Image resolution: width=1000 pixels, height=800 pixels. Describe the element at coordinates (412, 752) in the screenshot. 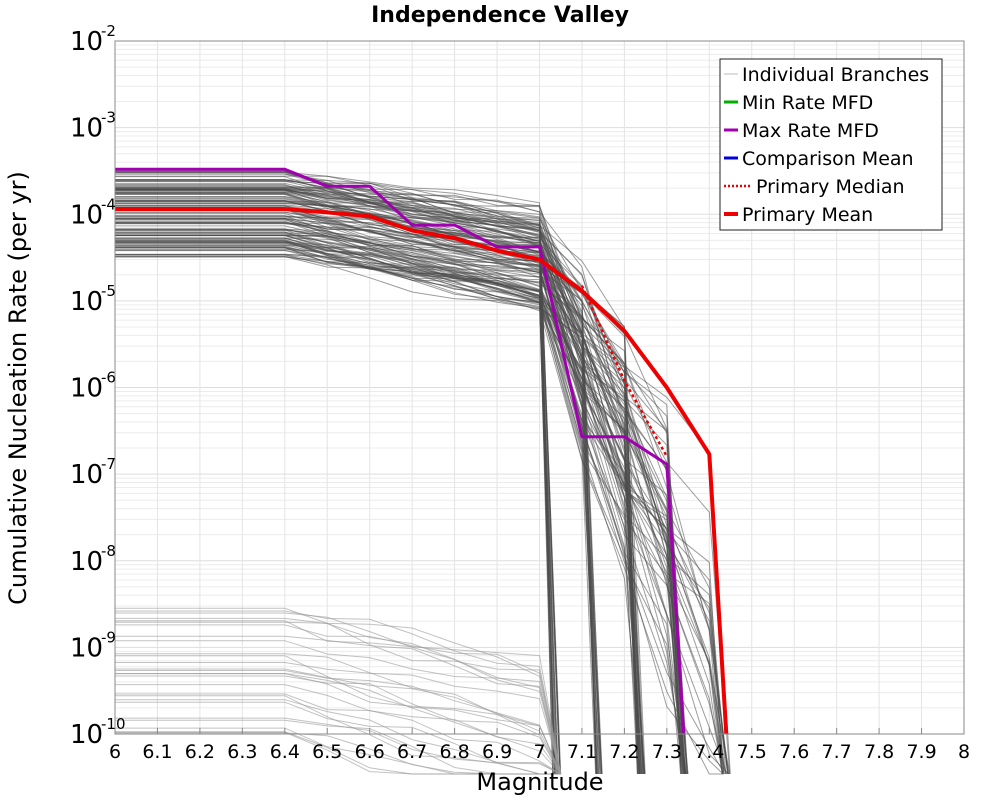

I see `x-tick-label: 6.7` at that location.